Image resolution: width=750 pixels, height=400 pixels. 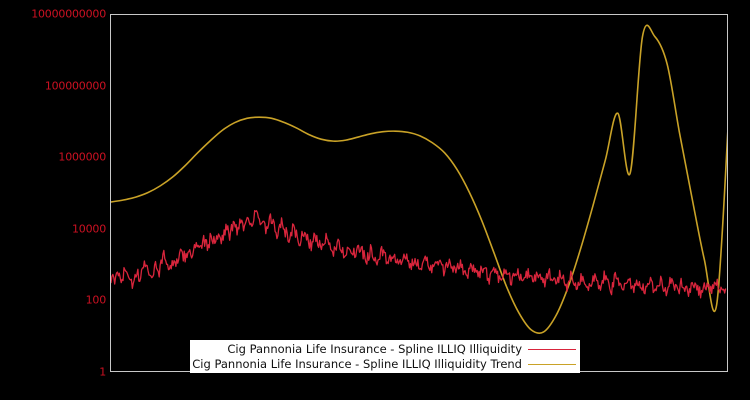 I want to click on legend-swatch-illiquidity-icon, so click(x=552, y=349).